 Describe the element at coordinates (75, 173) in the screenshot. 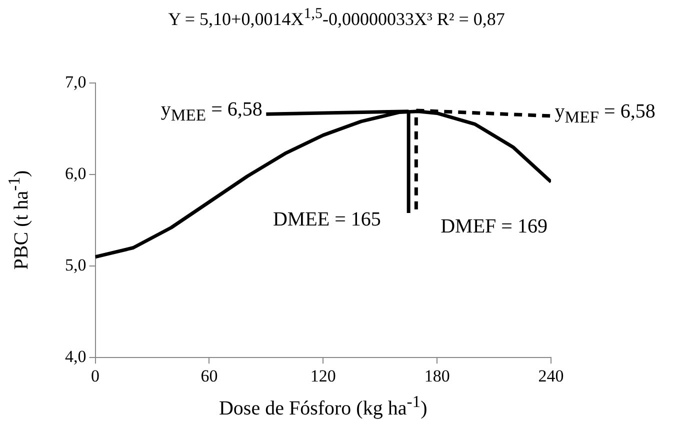

I see `y-tick-label: 6,0` at that location.